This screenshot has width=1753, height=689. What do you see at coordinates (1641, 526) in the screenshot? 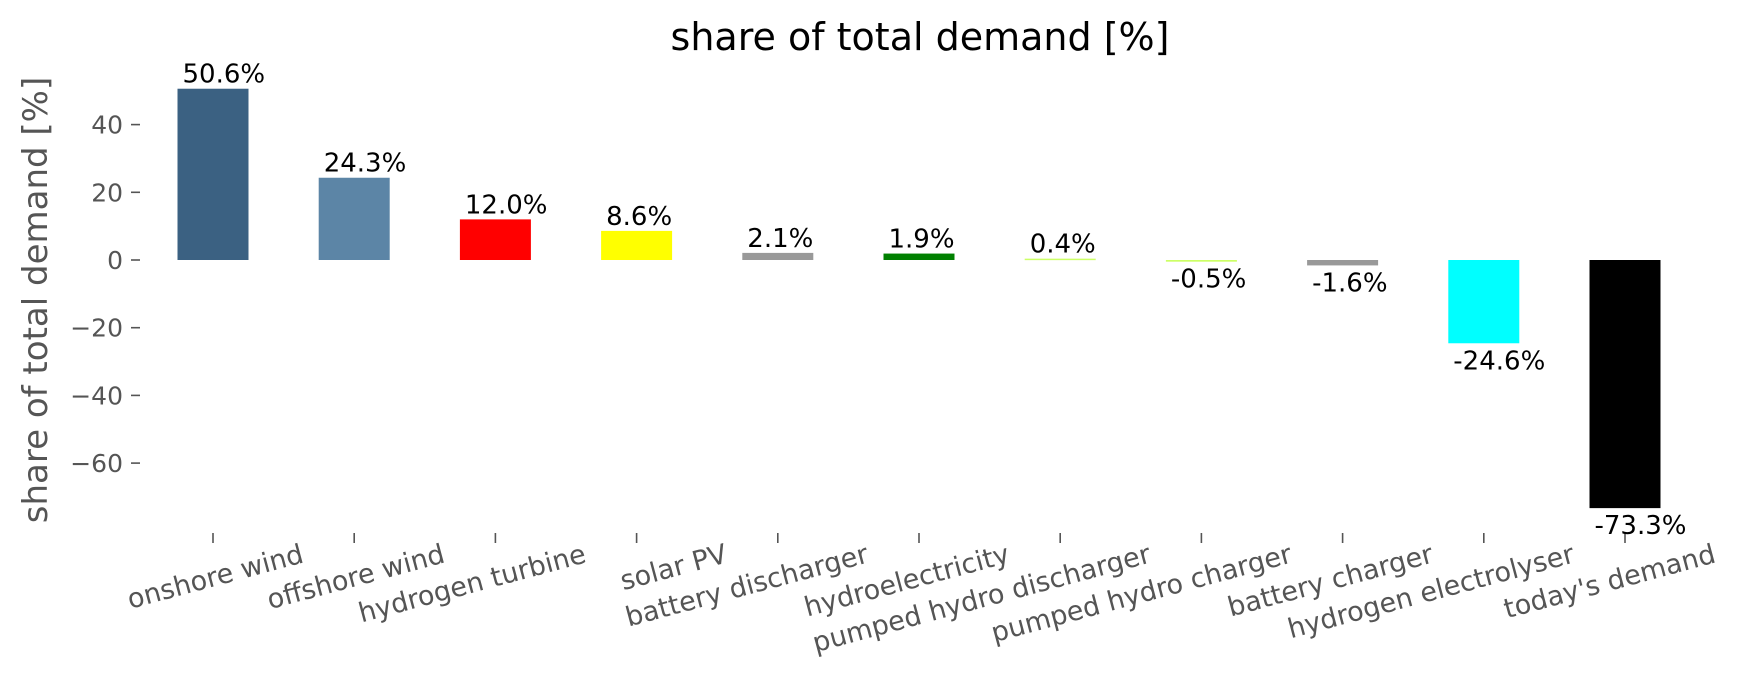
I see `data-label: -73.3%` at bounding box center [1641, 526].